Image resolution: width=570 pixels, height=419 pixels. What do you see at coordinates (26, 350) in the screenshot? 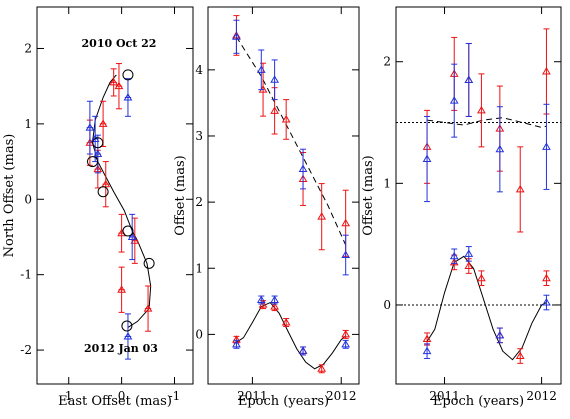
I see `y-tick-label: -2` at bounding box center [26, 350].